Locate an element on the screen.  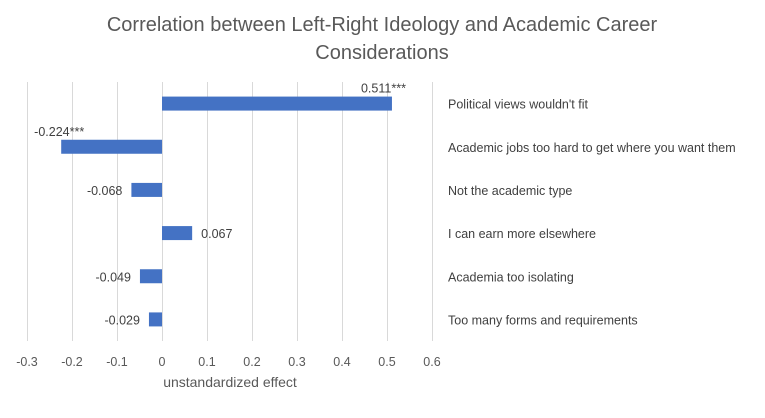
data-label: -0.068 is located at coordinates (104, 191).